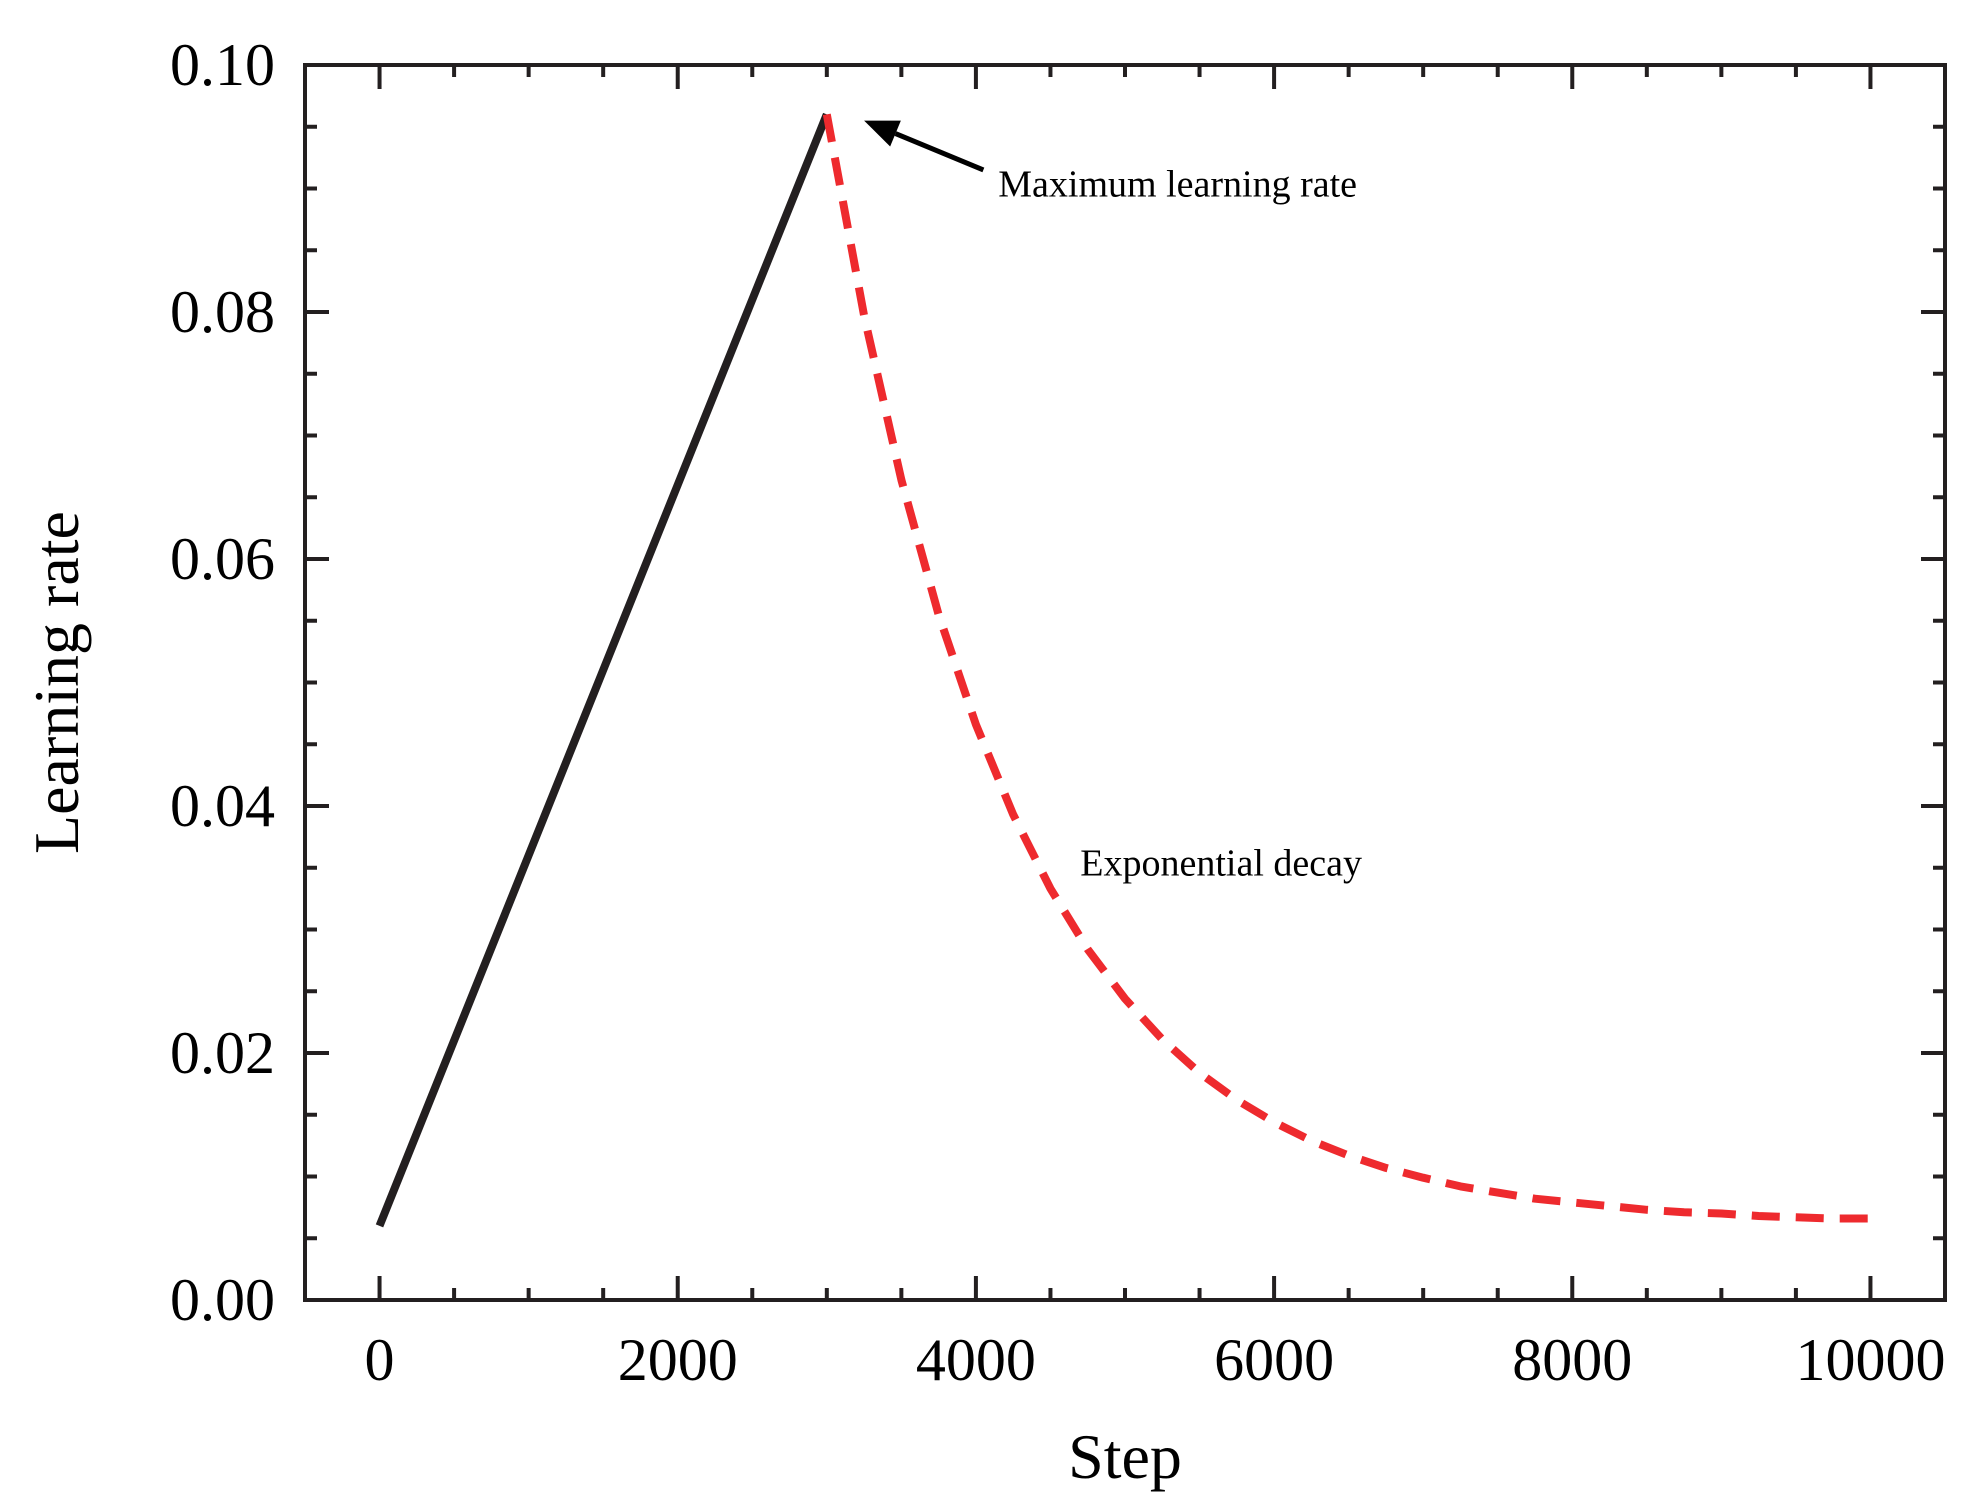 Image resolution: width=1981 pixels, height=1511 pixels. Describe the element at coordinates (222, 65) in the screenshot. I see `y-tick-label: 0.10` at that location.